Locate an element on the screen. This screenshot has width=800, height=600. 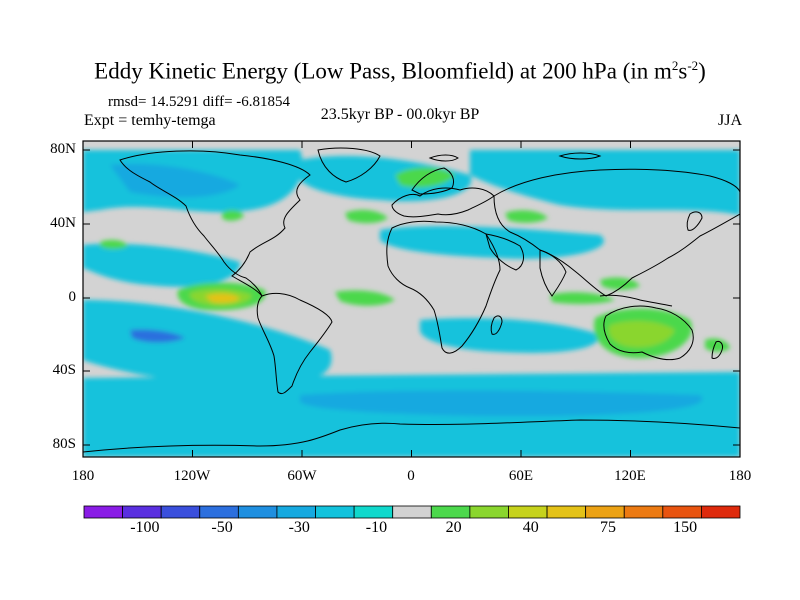
coast-scandinavia is located at coordinates (433, 181).